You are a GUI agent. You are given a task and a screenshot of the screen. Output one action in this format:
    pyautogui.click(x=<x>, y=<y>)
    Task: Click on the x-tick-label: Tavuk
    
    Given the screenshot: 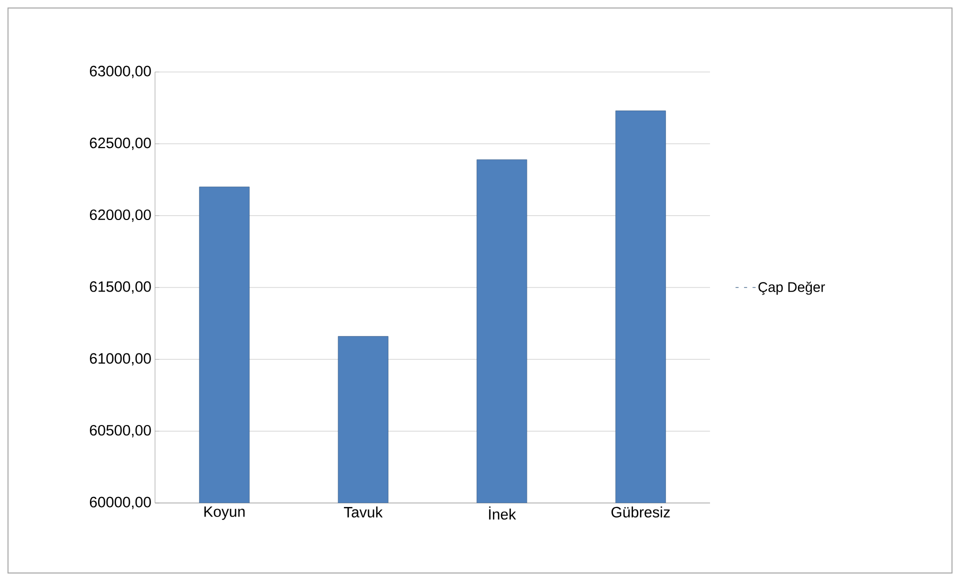 What is the action you would take?
    pyautogui.click(x=363, y=512)
    